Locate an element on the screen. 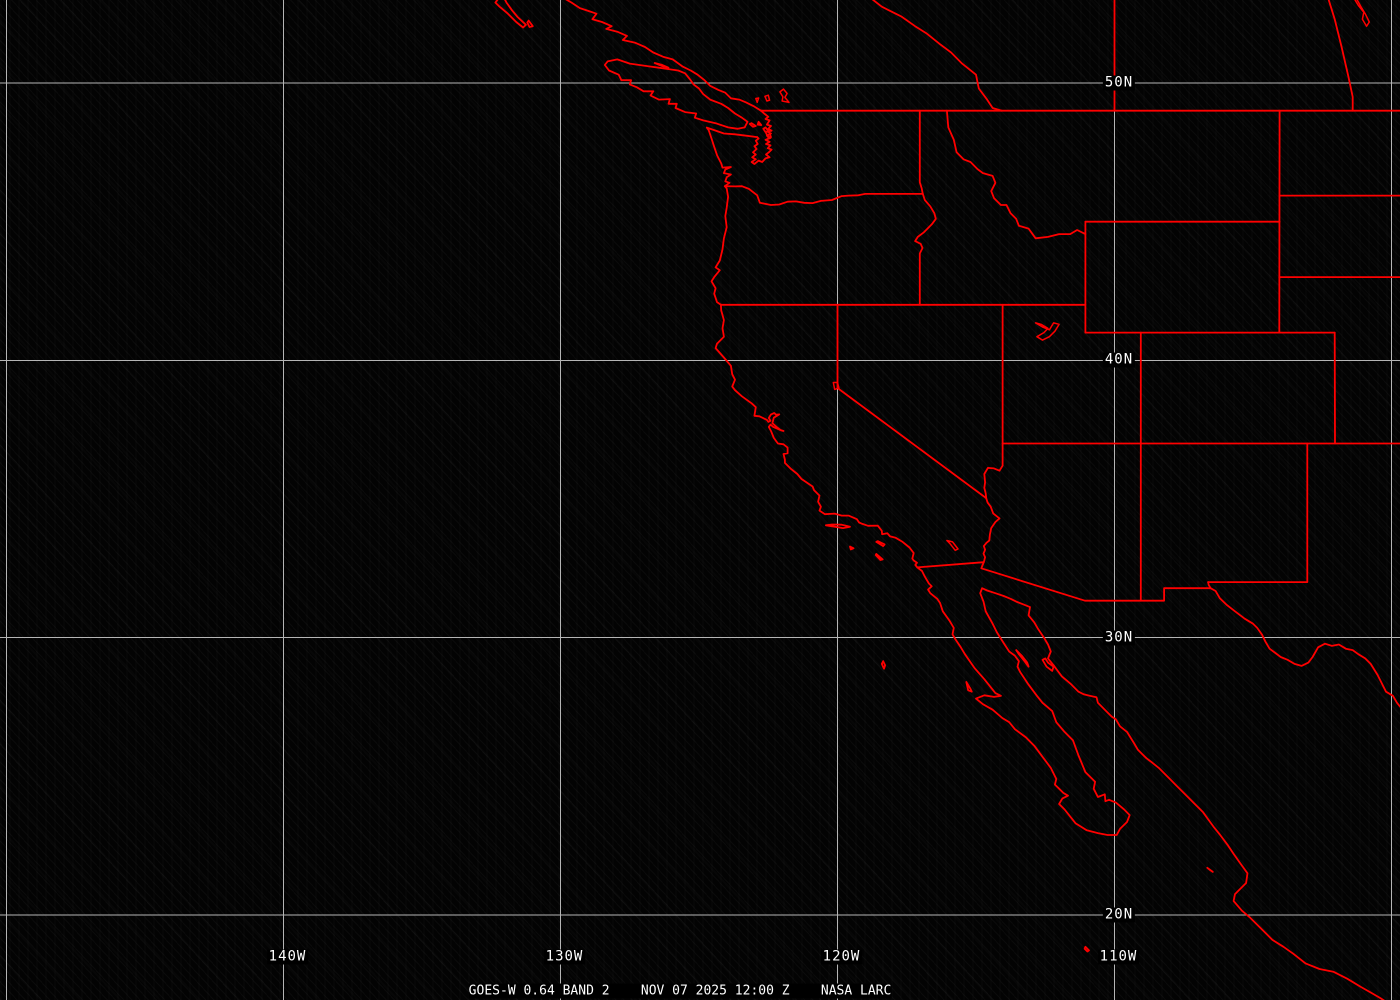  coastline-santa-catalina-island is located at coordinates (880, 543).